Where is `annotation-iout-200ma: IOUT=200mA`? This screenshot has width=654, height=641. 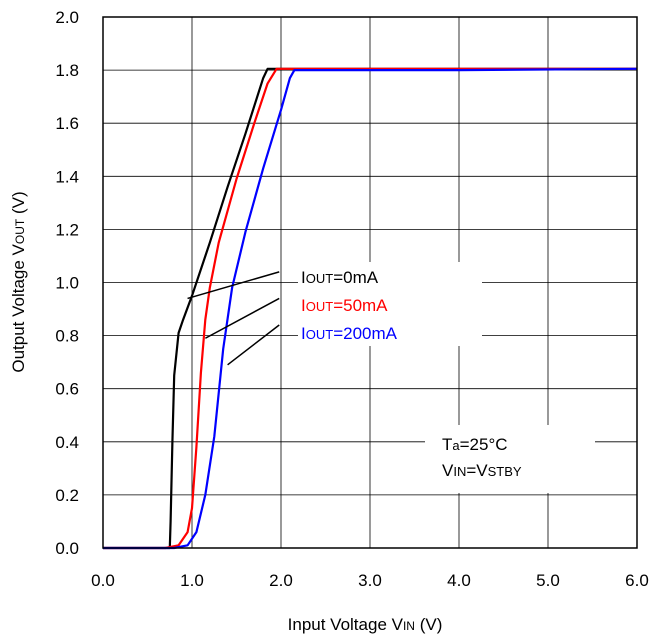
annotation-iout-200ma: IOUT=200mA is located at coordinates (349, 333).